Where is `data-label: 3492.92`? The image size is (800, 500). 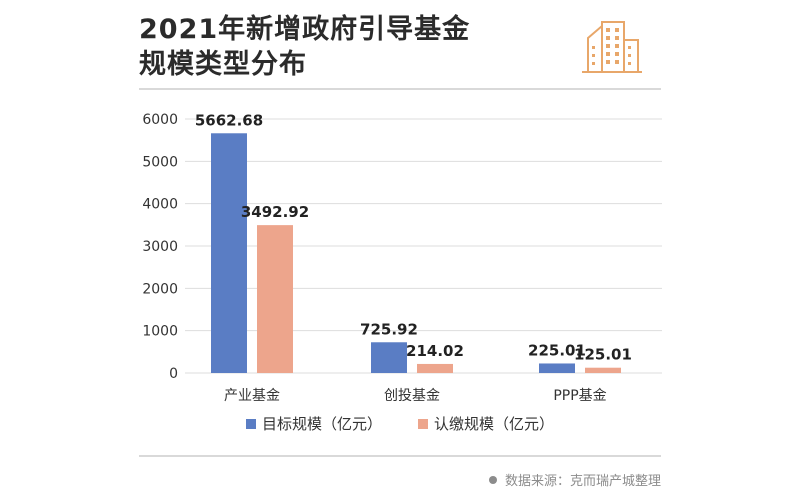
data-label: 3492.92 is located at coordinates (275, 212).